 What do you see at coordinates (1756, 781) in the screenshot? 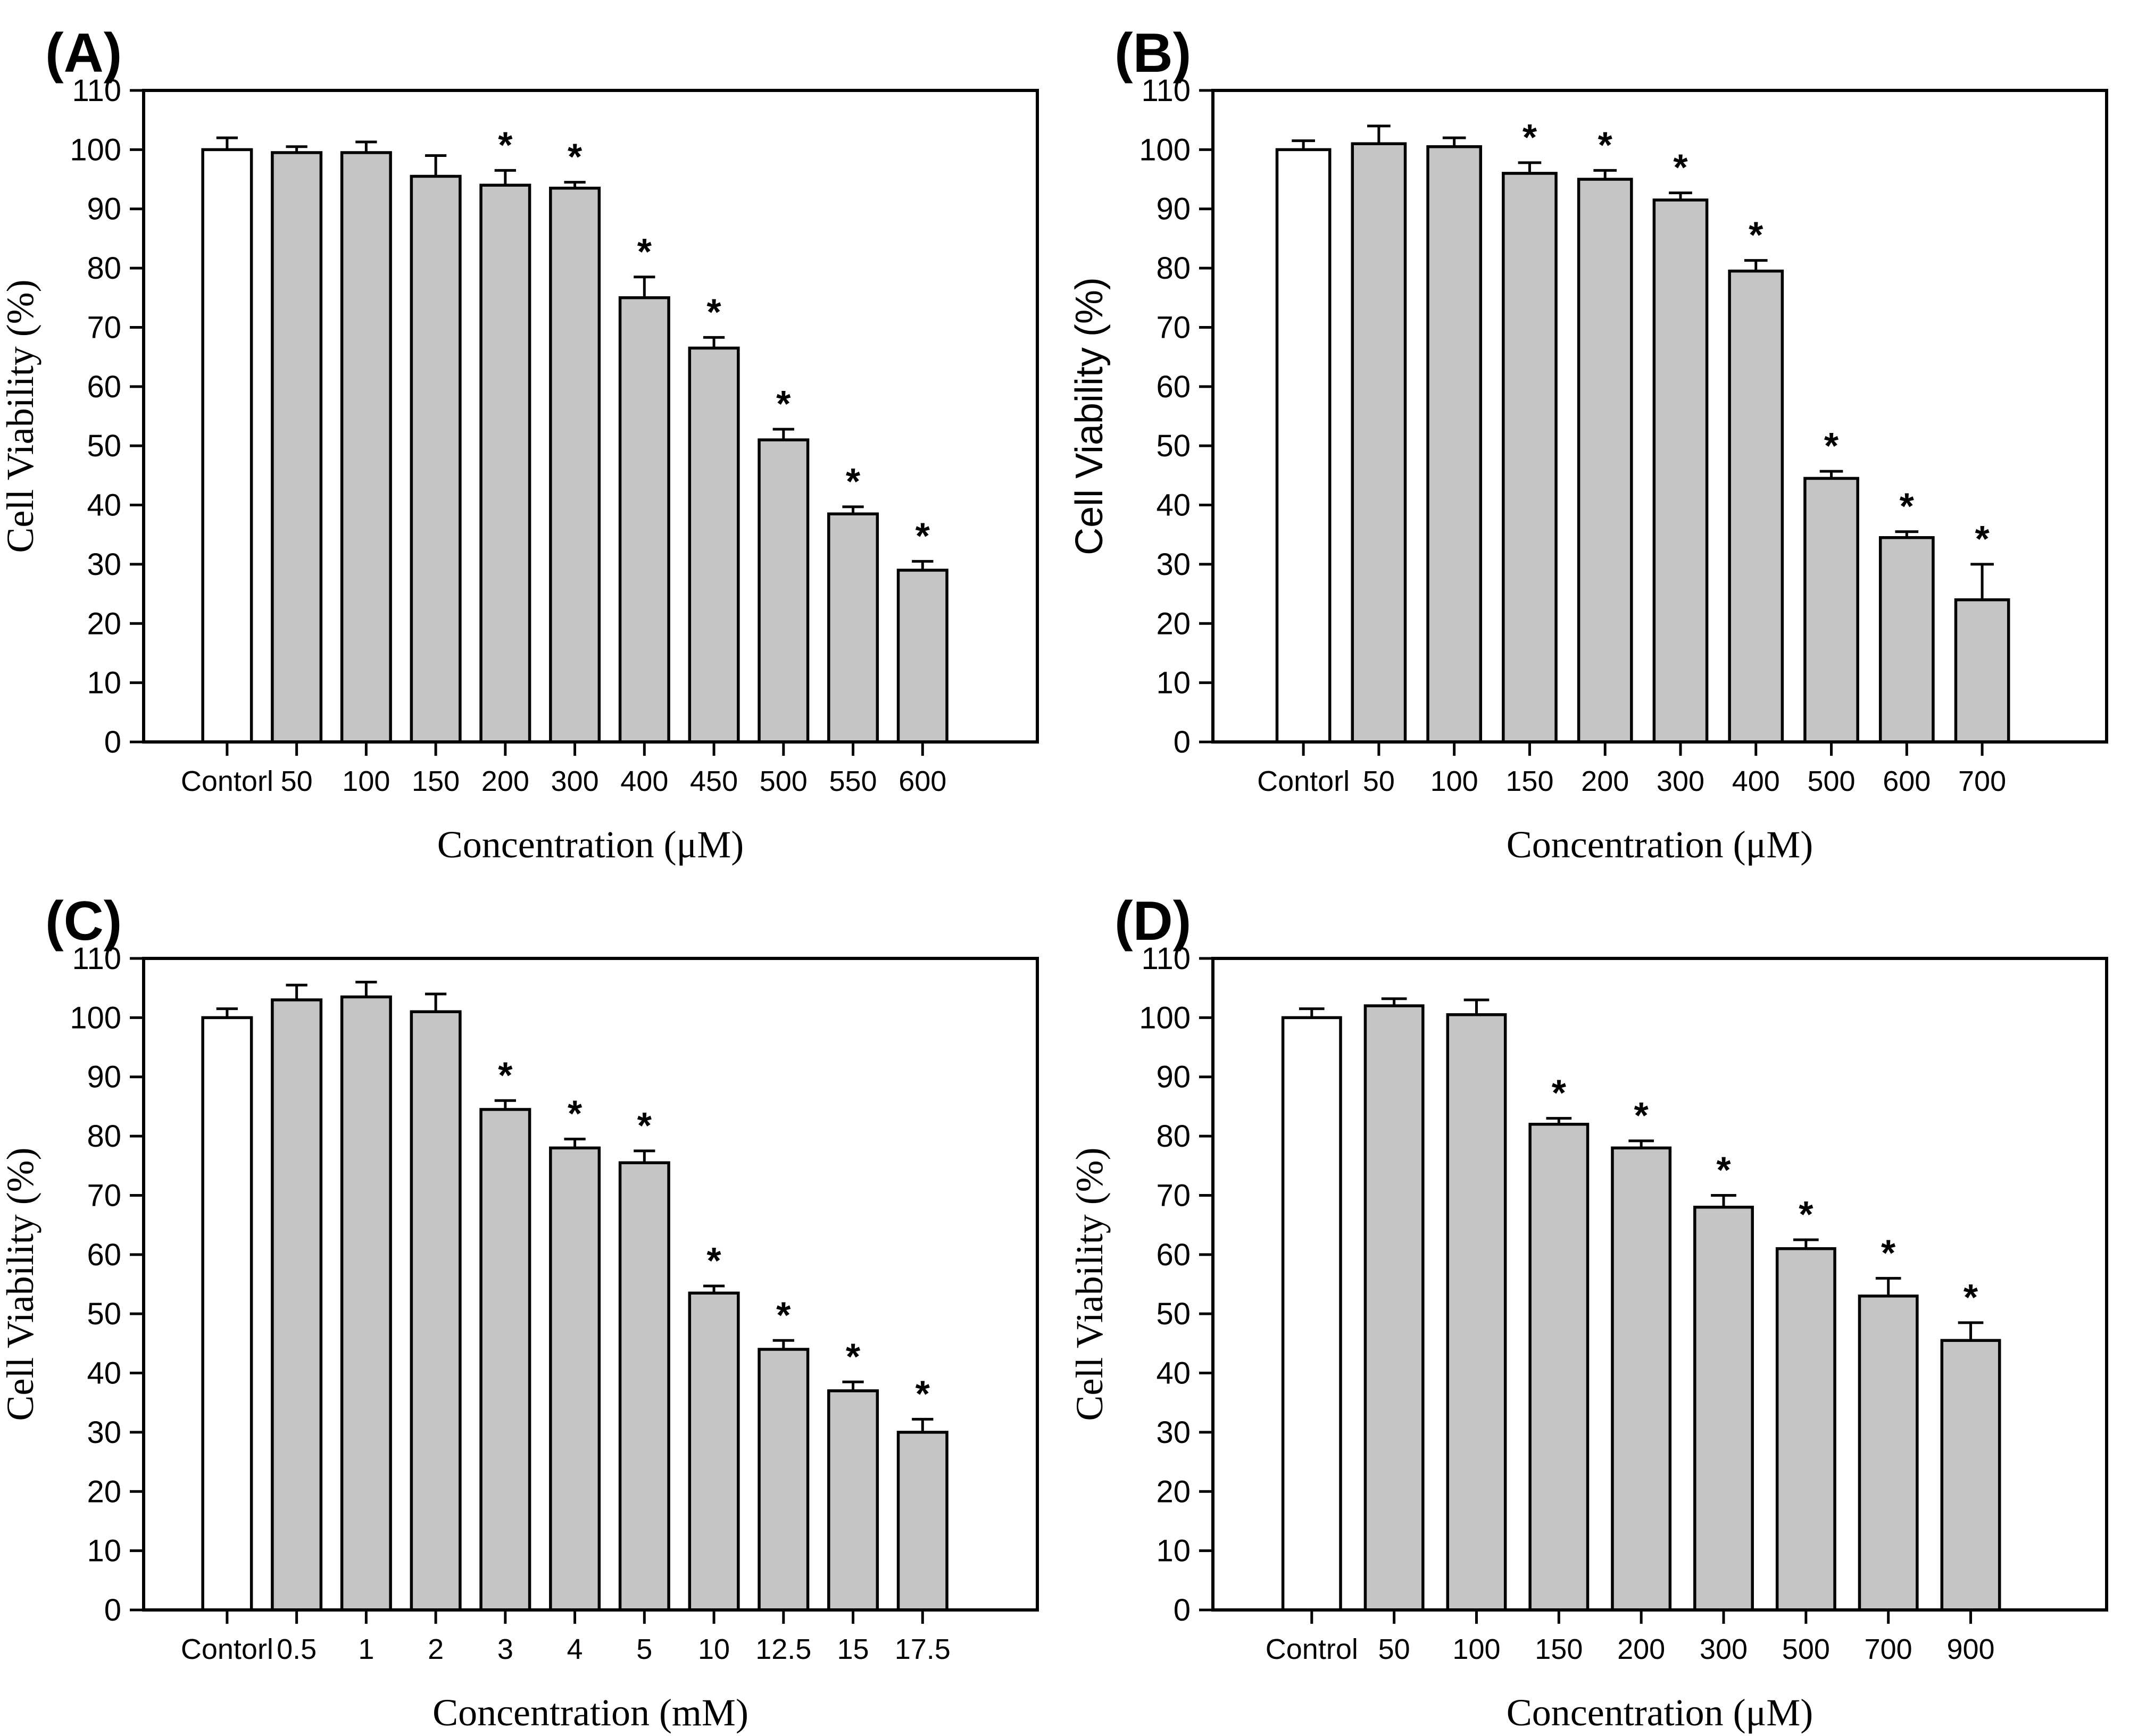
I see `x-tick-label: 400` at bounding box center [1756, 781].